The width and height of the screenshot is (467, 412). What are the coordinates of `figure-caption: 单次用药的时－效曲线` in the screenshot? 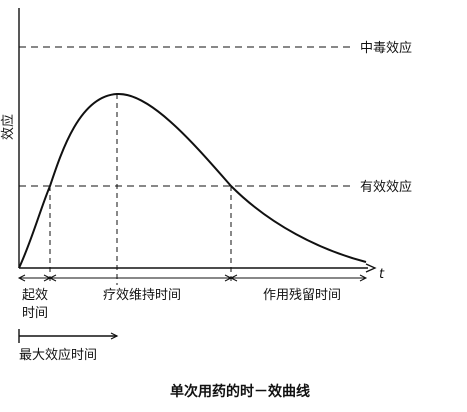 It's located at (240, 391).